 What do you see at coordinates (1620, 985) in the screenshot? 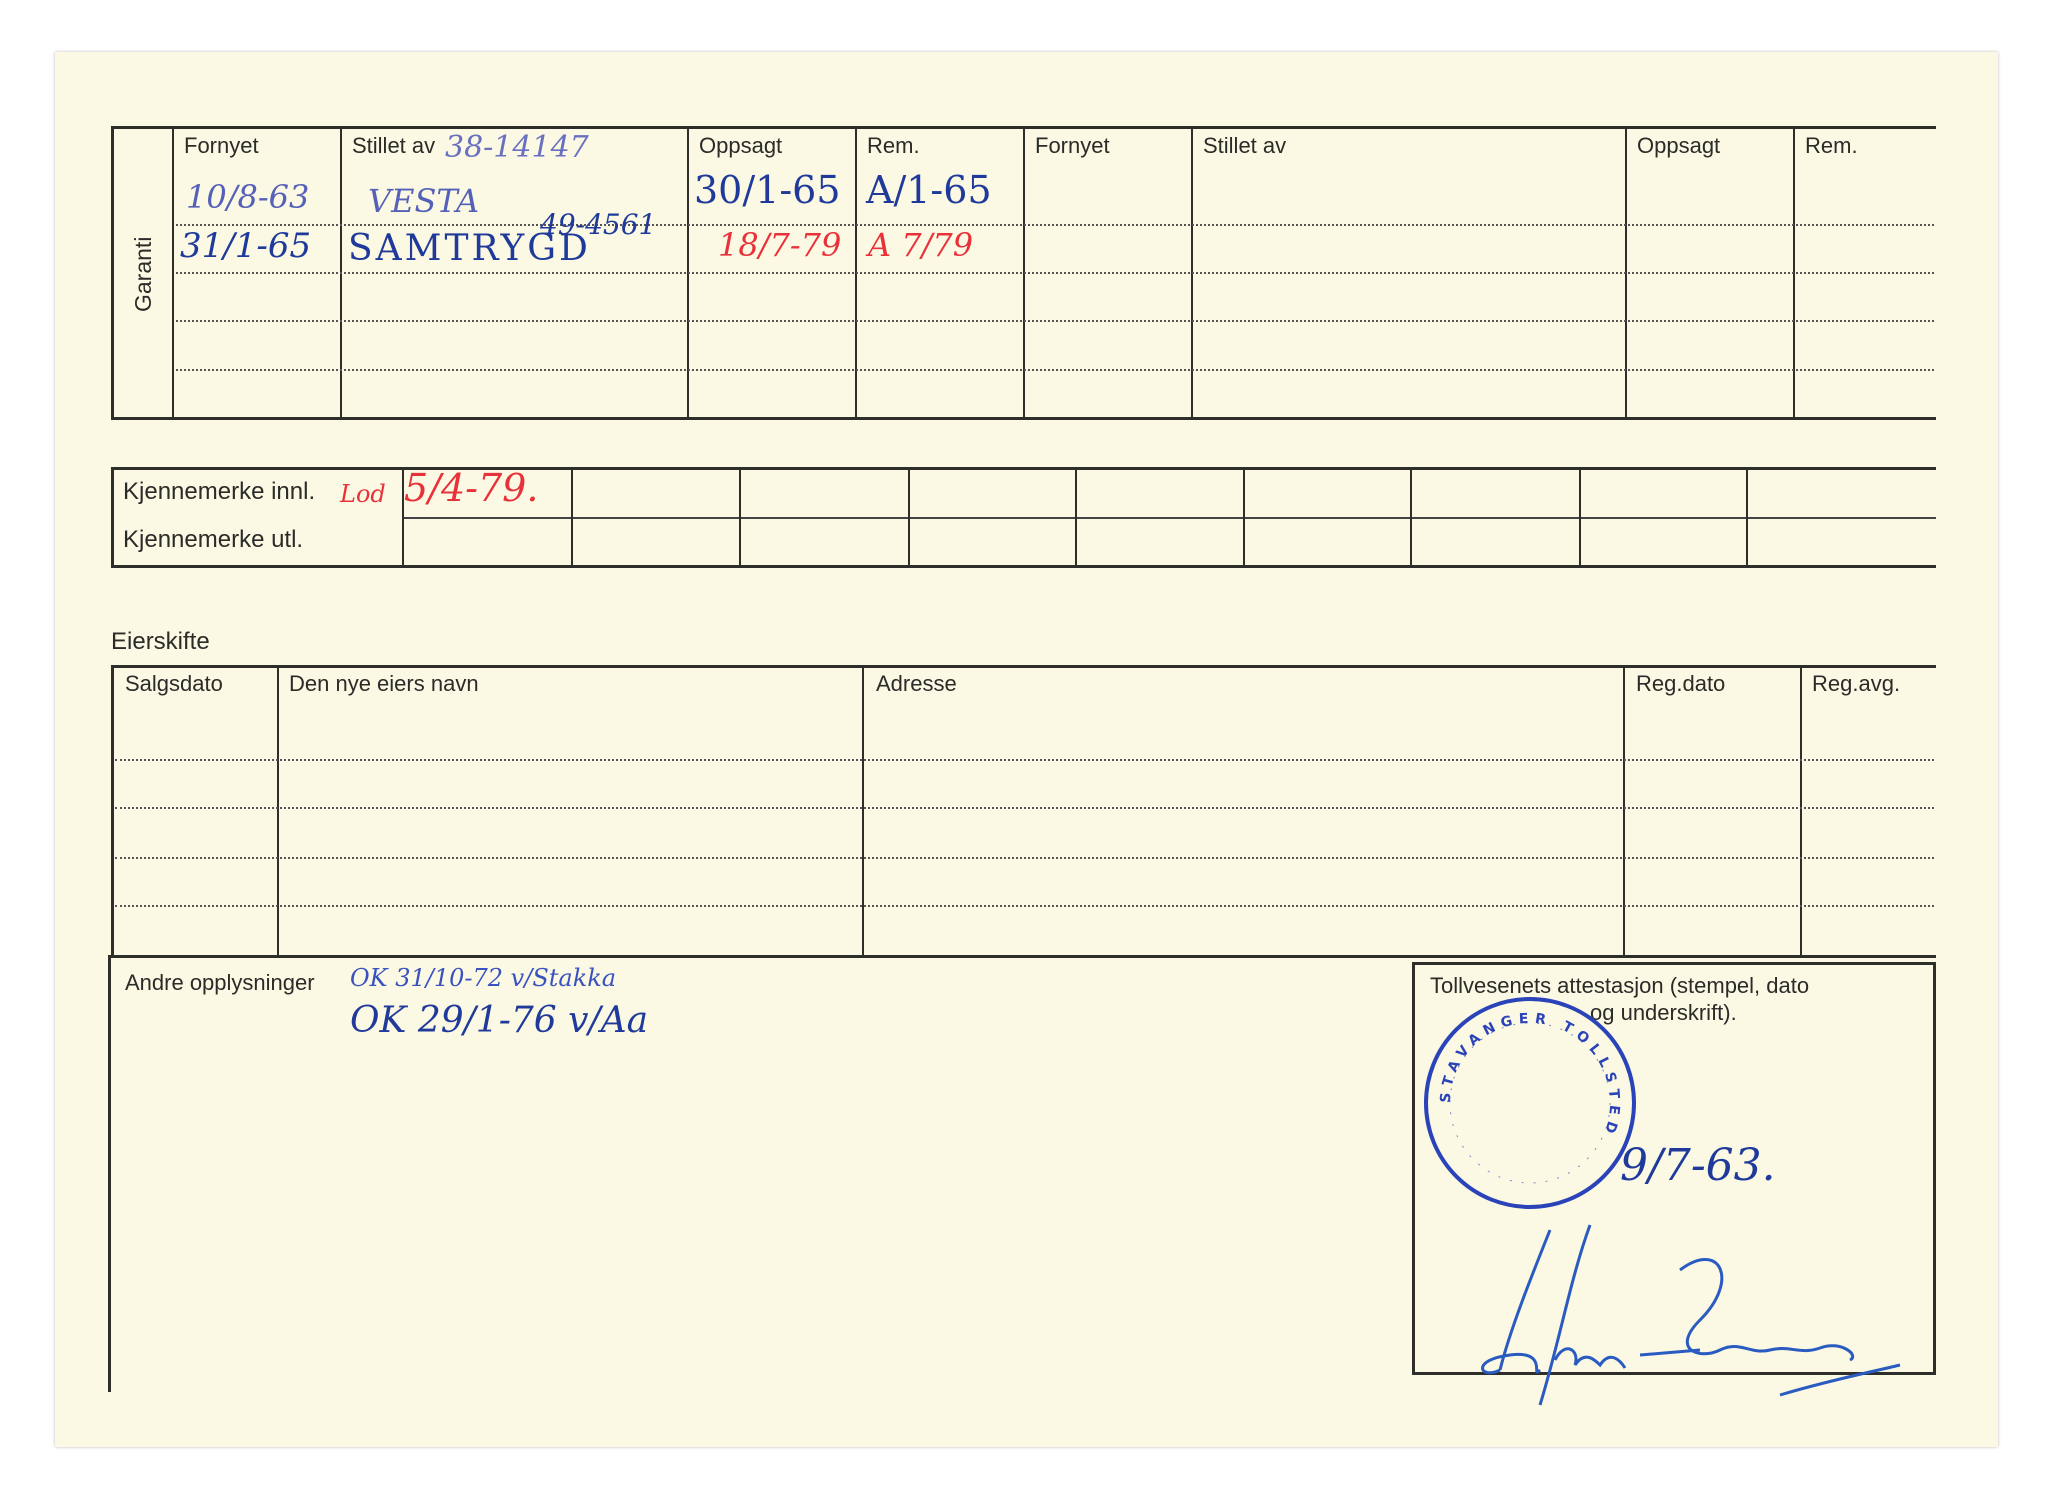
I see `tollvesen-label-1: Tollvesenets attestasjon (stempel, dato` at bounding box center [1620, 985].